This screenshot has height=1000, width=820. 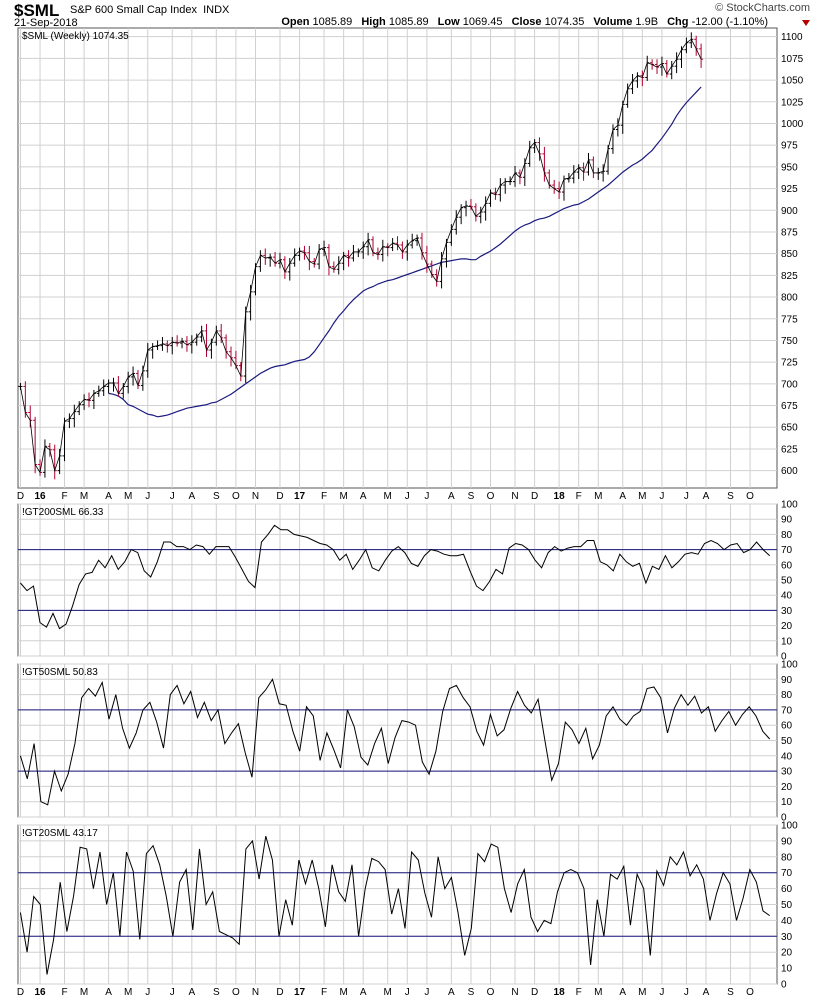 What do you see at coordinates (678, 22) in the screenshot?
I see `chg-label: Chg` at bounding box center [678, 22].